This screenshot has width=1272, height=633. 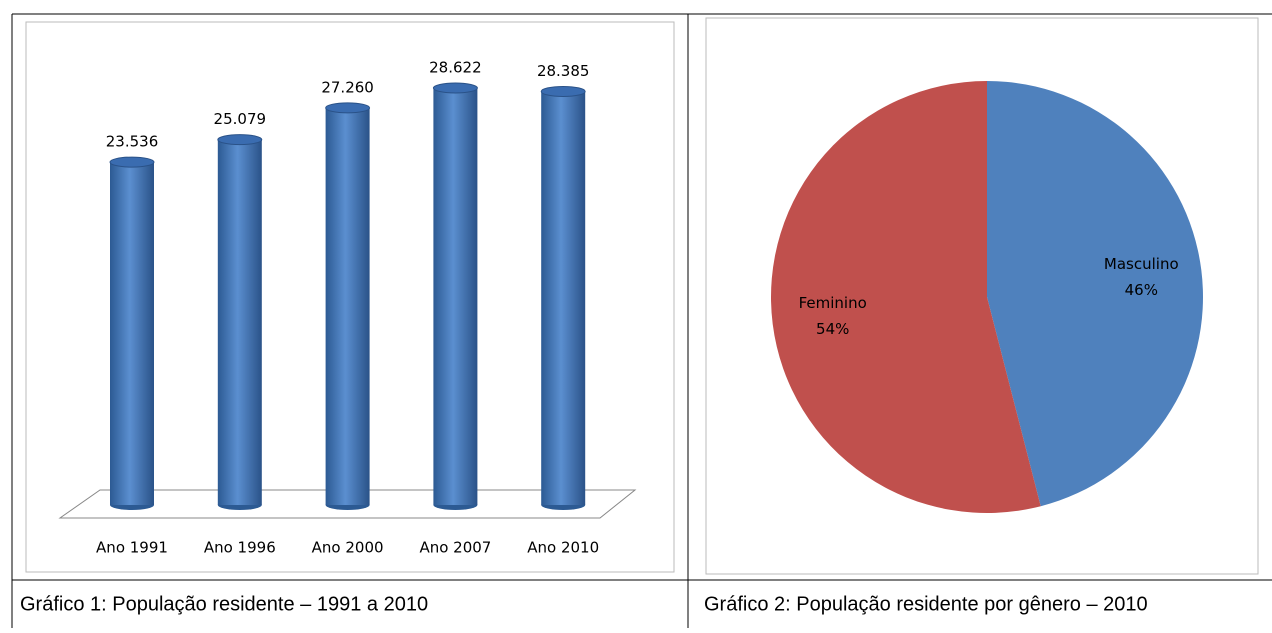 I want to click on x-tick-label: Ano 2007, so click(x=455, y=548).